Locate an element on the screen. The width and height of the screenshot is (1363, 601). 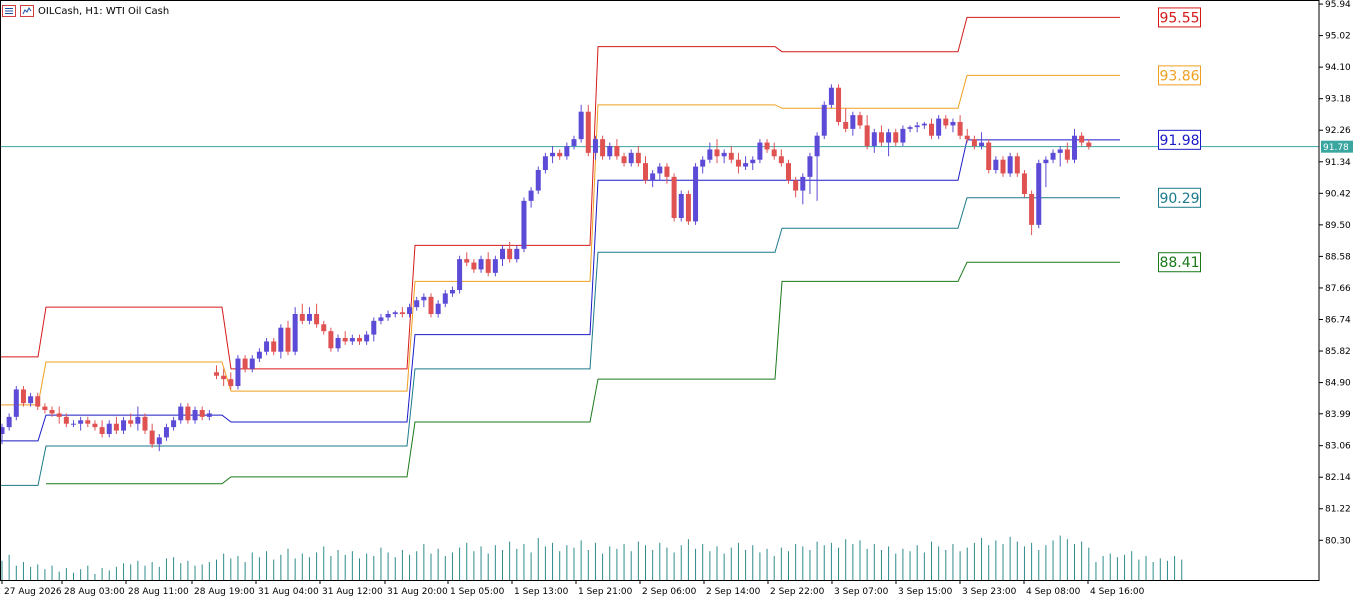
price-tick-label: 87.66 is located at coordinates (1338, 289).